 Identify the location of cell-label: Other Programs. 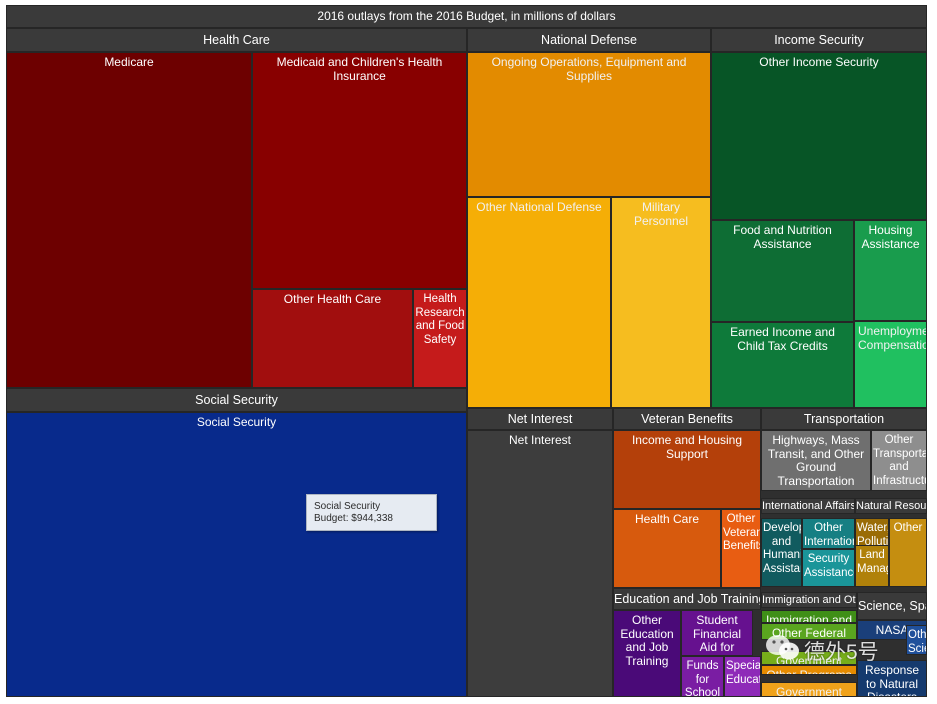
(809, 671).